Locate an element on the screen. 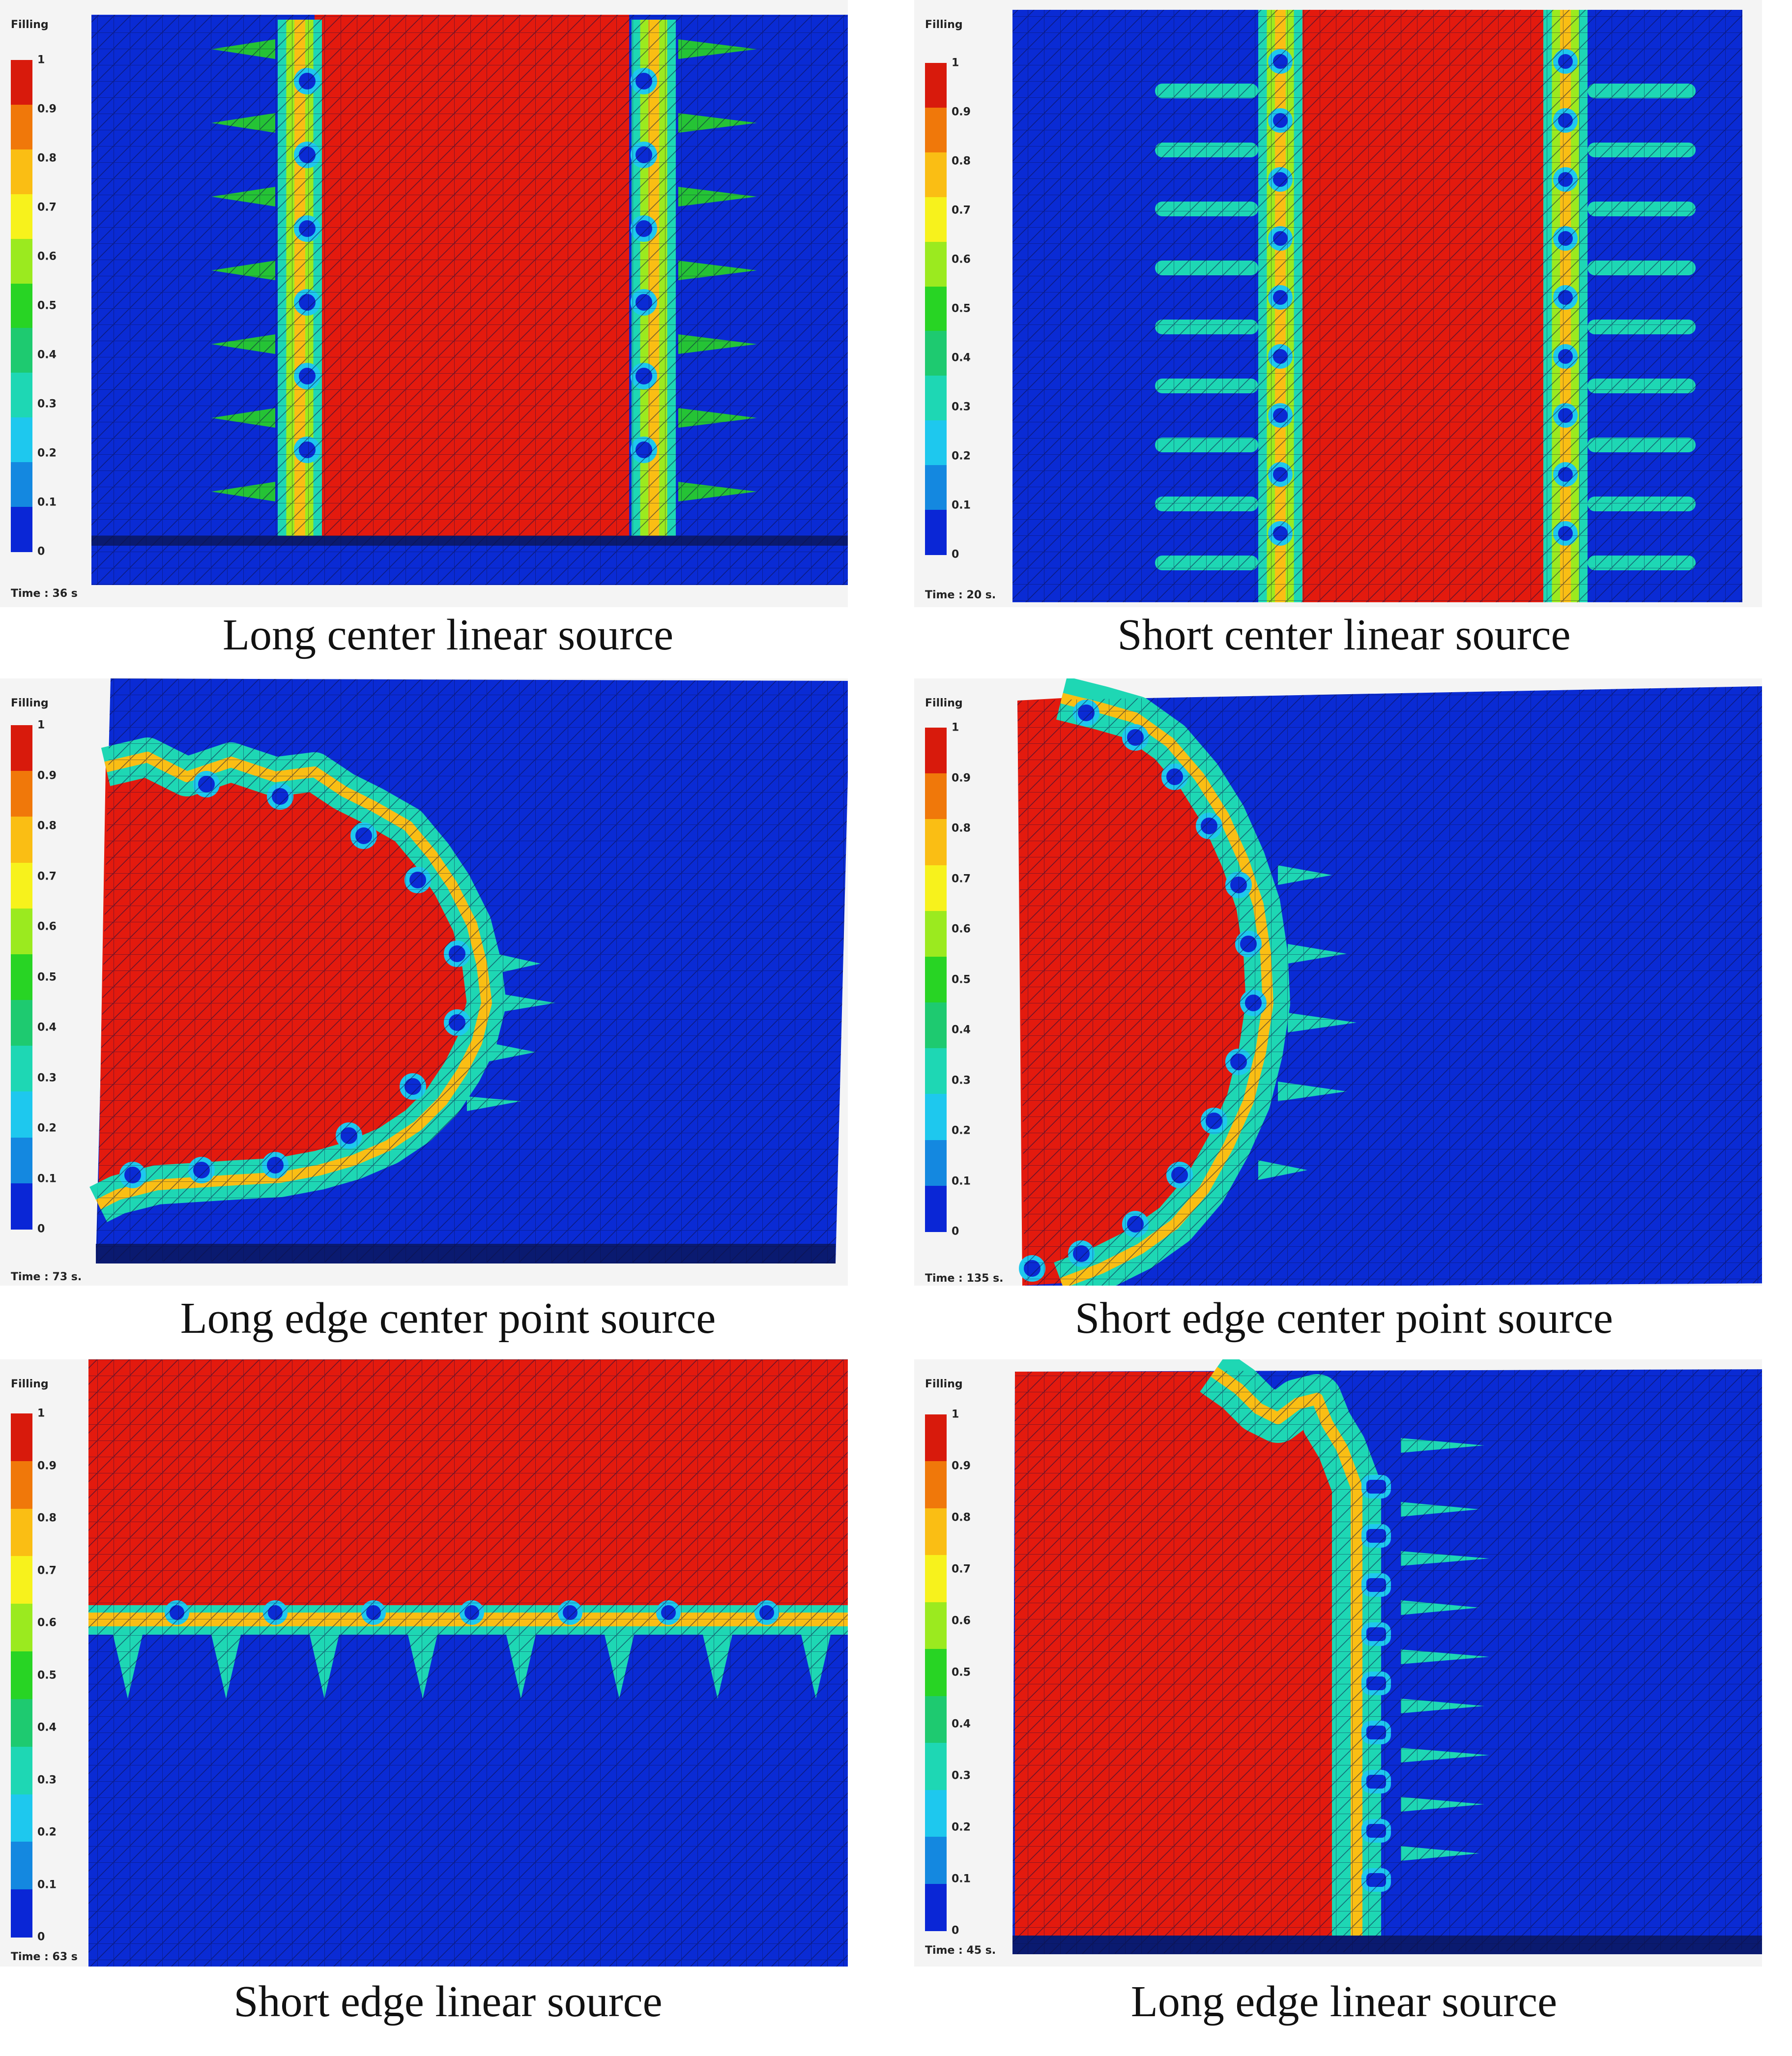 Image resolution: width=1792 pixels, height=2056 pixels. time-label: Time : 135 s. is located at coordinates (964, 1278).